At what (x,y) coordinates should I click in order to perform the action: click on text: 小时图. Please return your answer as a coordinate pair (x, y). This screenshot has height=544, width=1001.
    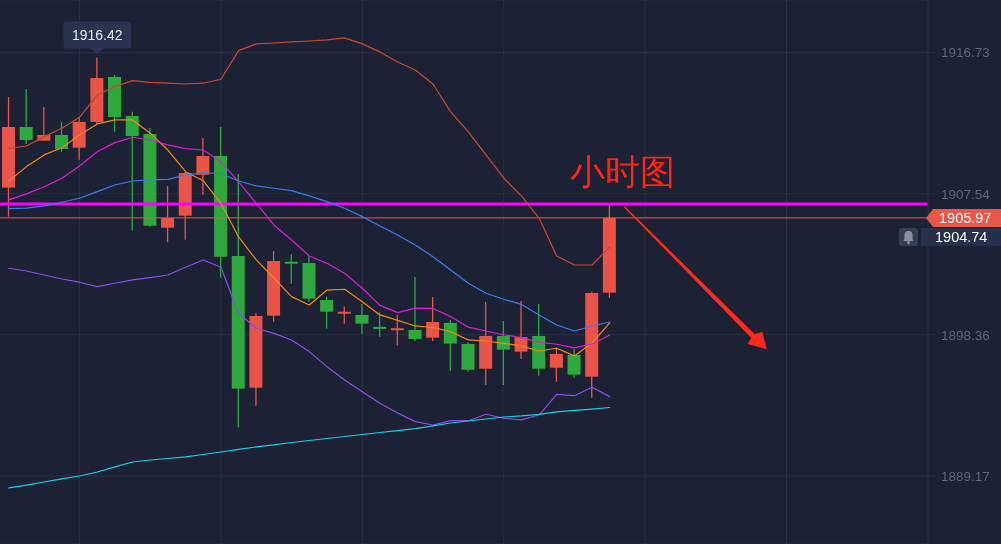
    Looking at the image, I should click on (622, 172).